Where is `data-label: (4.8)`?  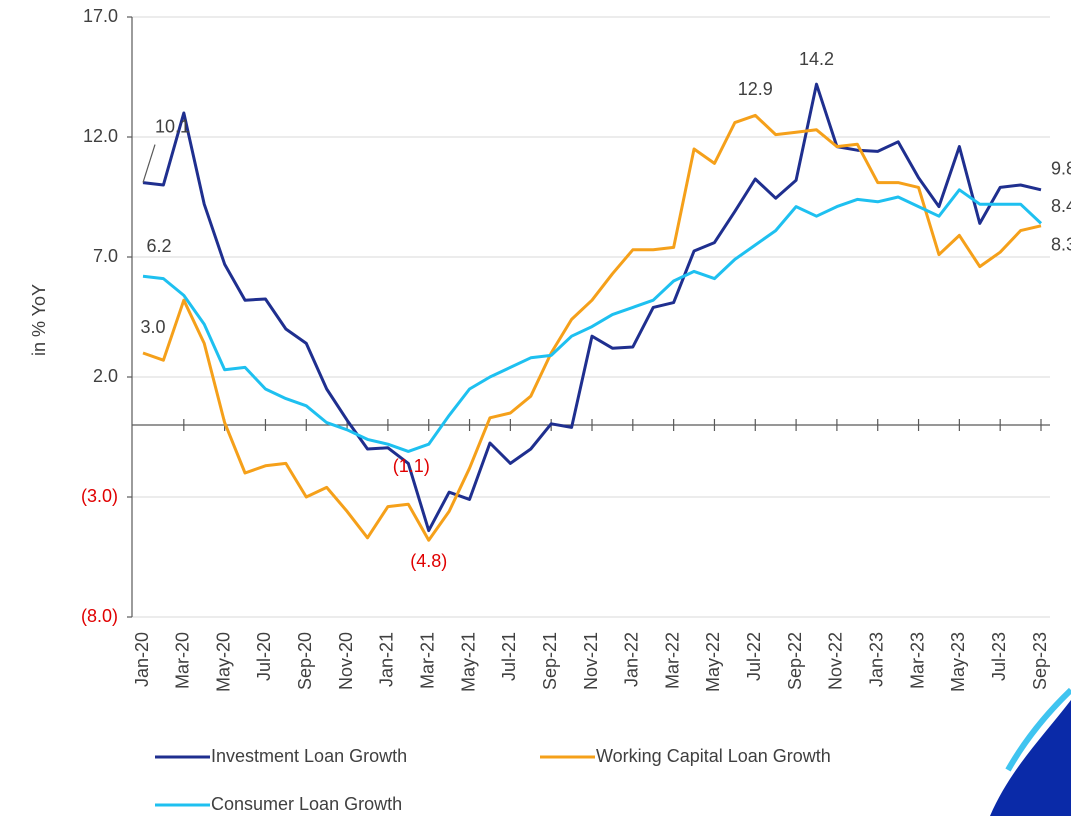 data-label: (4.8) is located at coordinates (428, 561).